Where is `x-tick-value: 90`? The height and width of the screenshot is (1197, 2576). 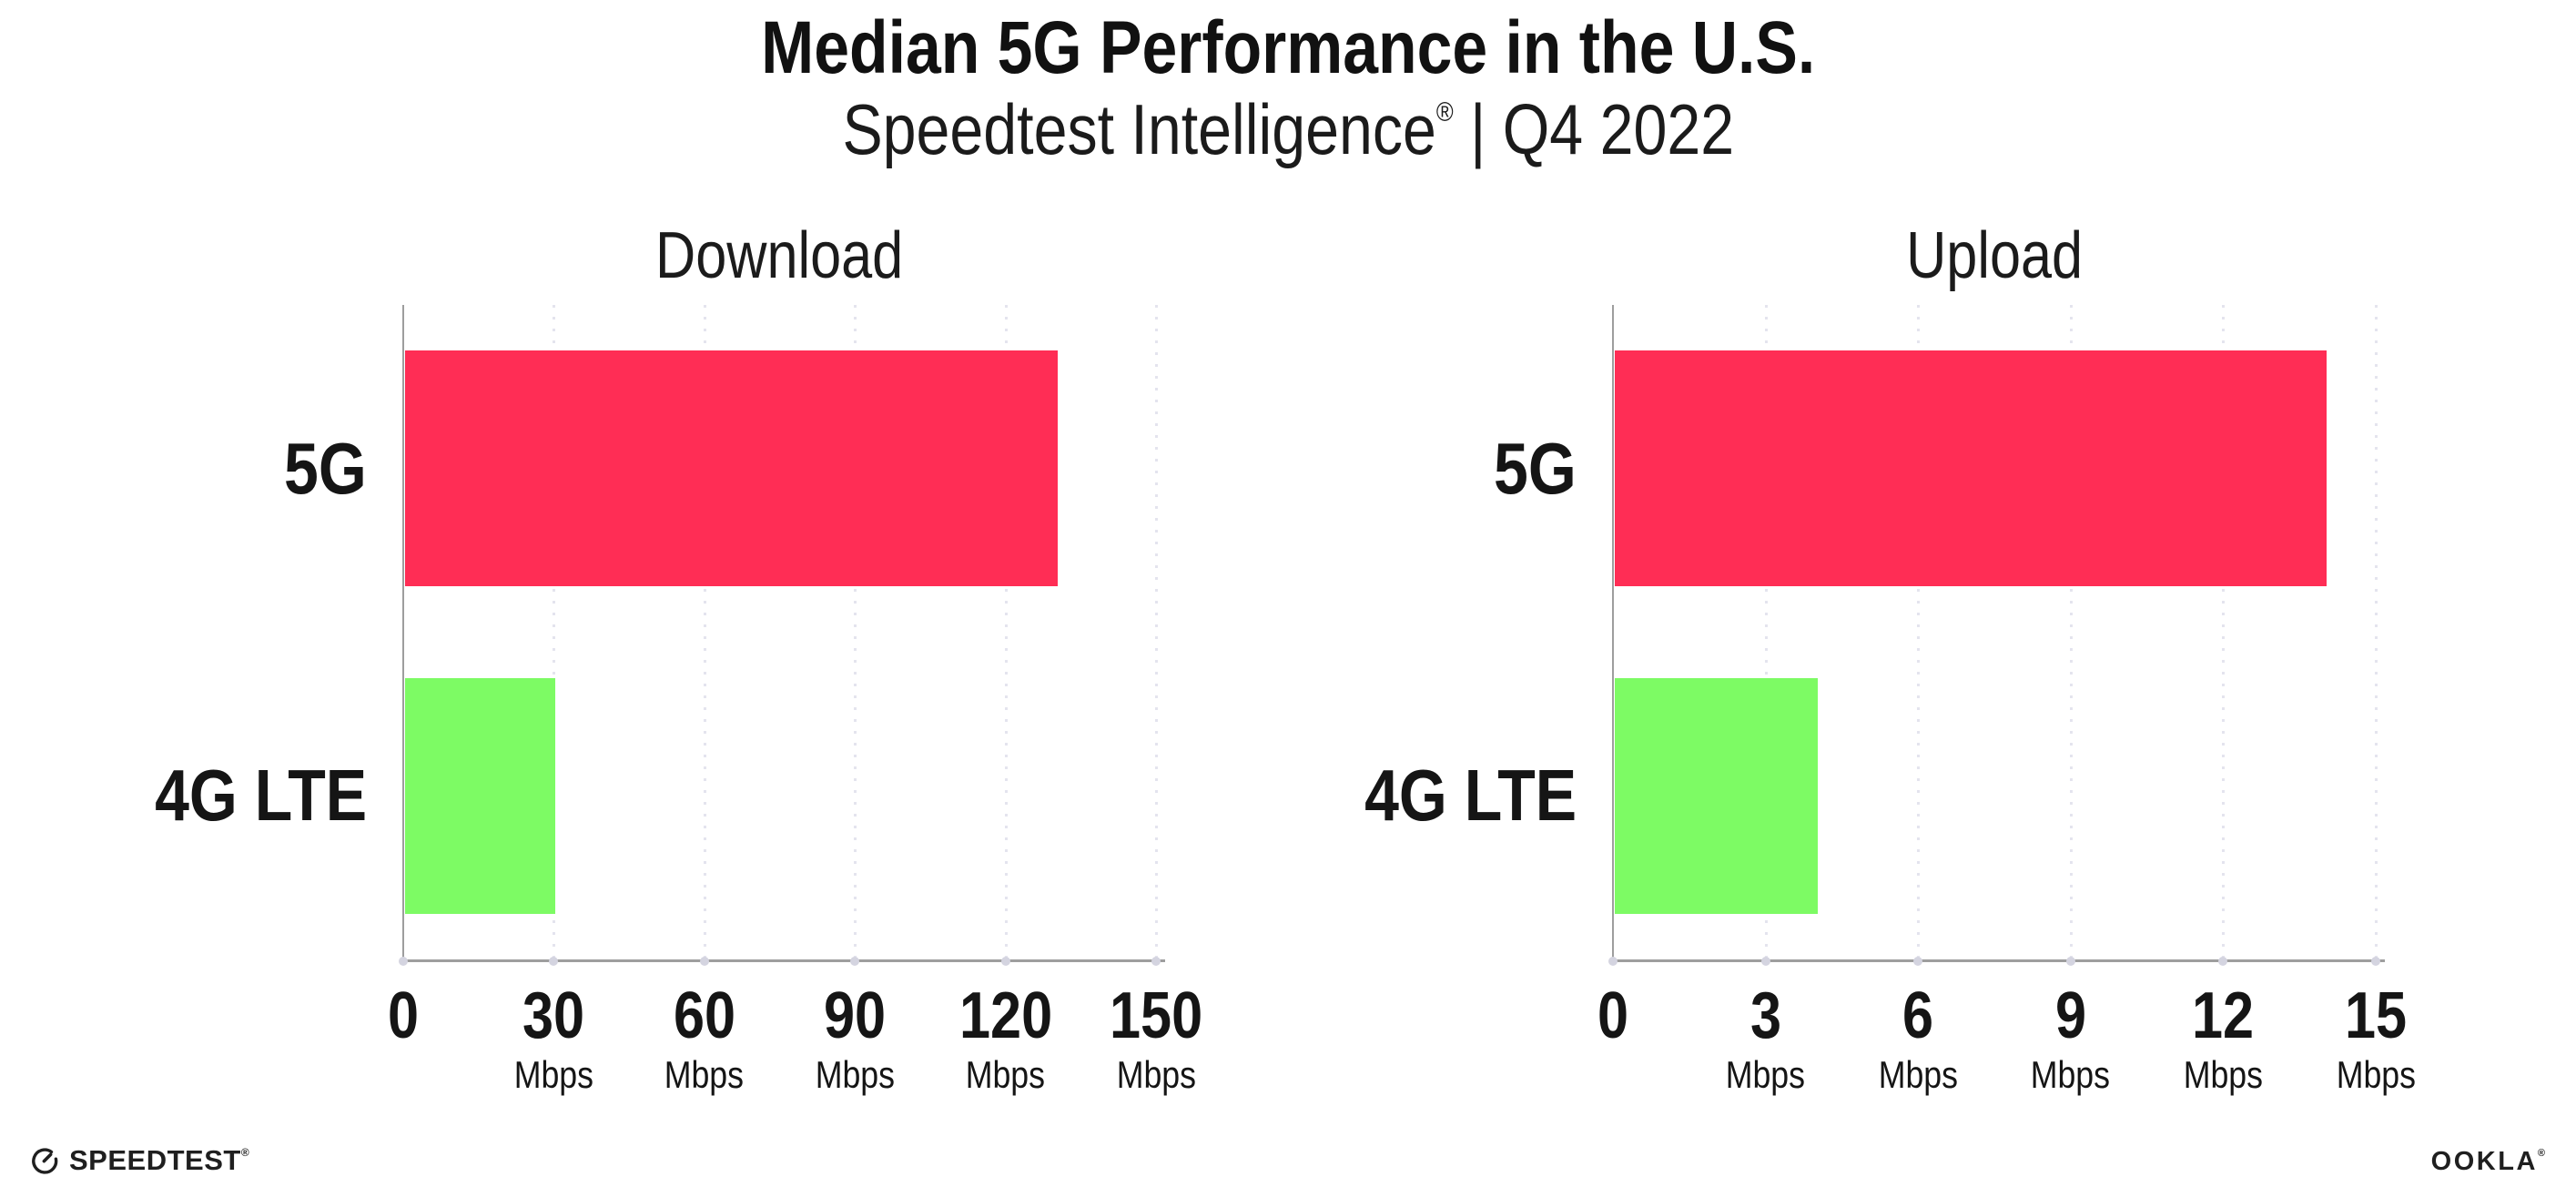
x-tick-value: 90 is located at coordinates (855, 1016).